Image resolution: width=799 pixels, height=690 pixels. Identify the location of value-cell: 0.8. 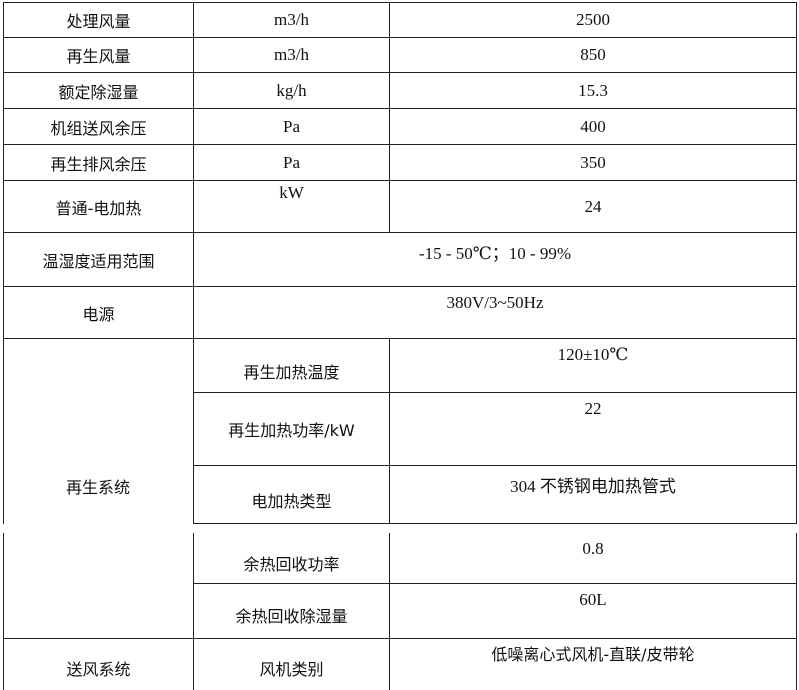
(593, 558).